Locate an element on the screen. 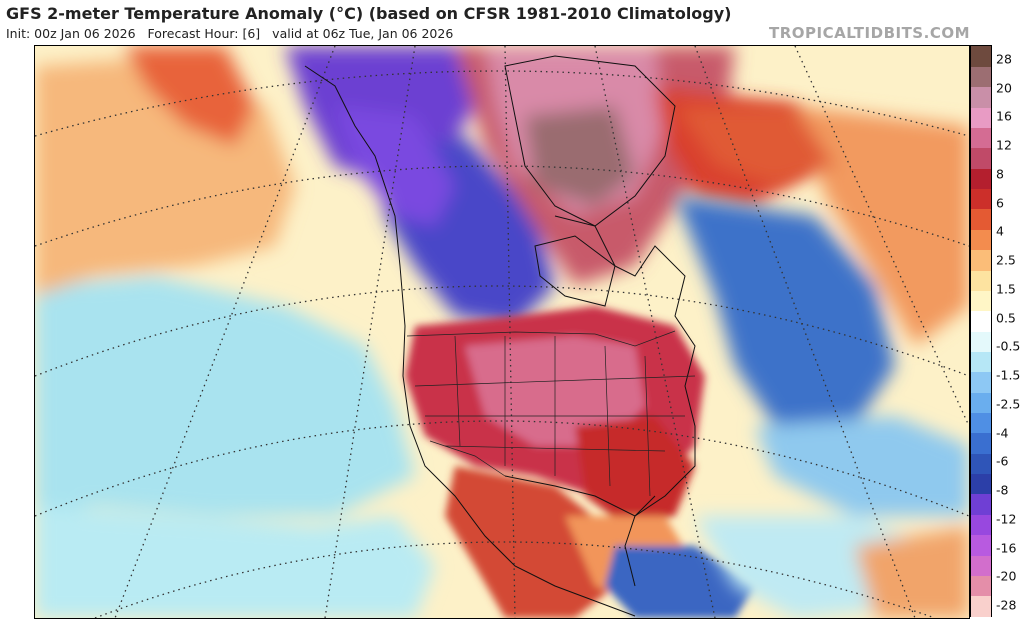 This screenshot has height=638, width=1024. hudson-bay-coastline is located at coordinates (575, 271).